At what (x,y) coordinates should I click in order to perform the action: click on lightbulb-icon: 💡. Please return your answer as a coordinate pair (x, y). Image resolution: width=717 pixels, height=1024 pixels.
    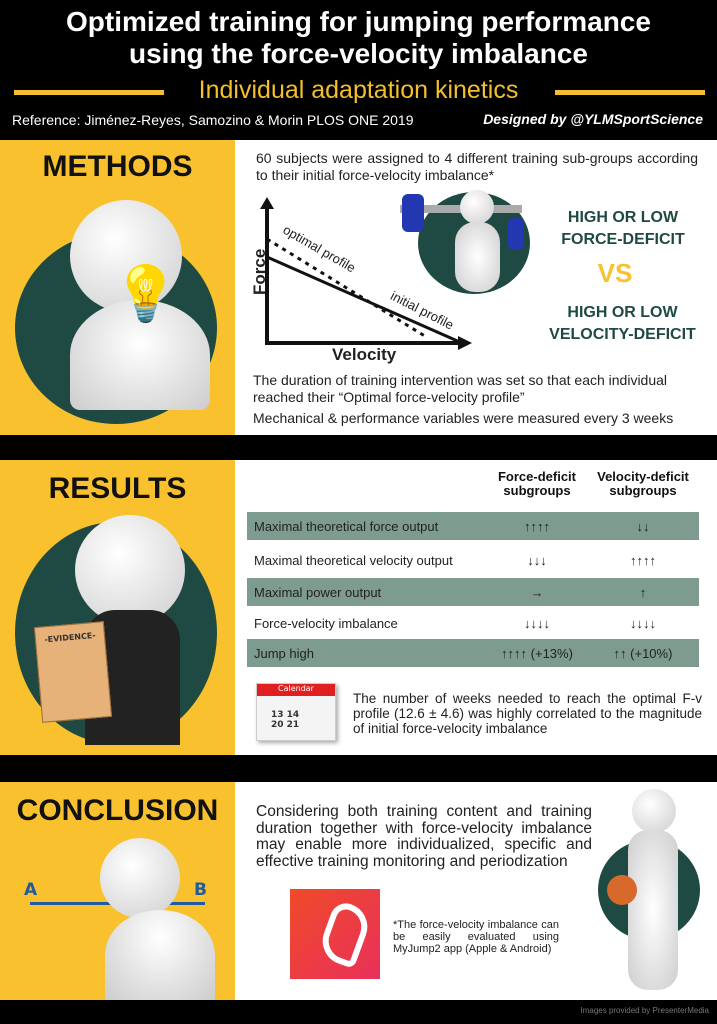
    Looking at the image, I should click on (146, 293).